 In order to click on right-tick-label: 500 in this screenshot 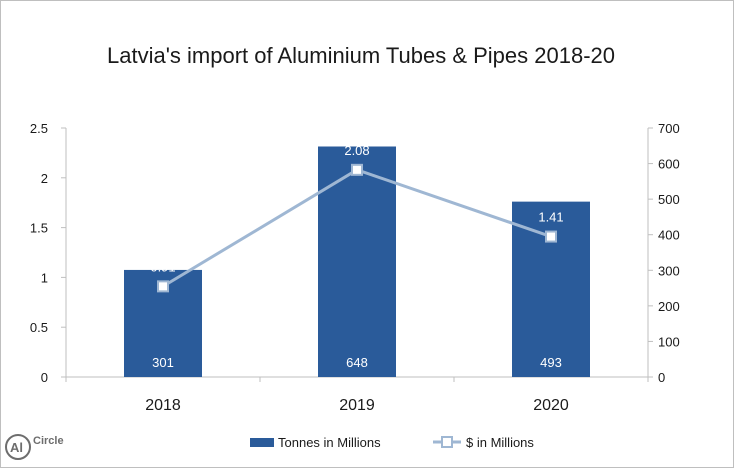, I will do `click(669, 199)`.